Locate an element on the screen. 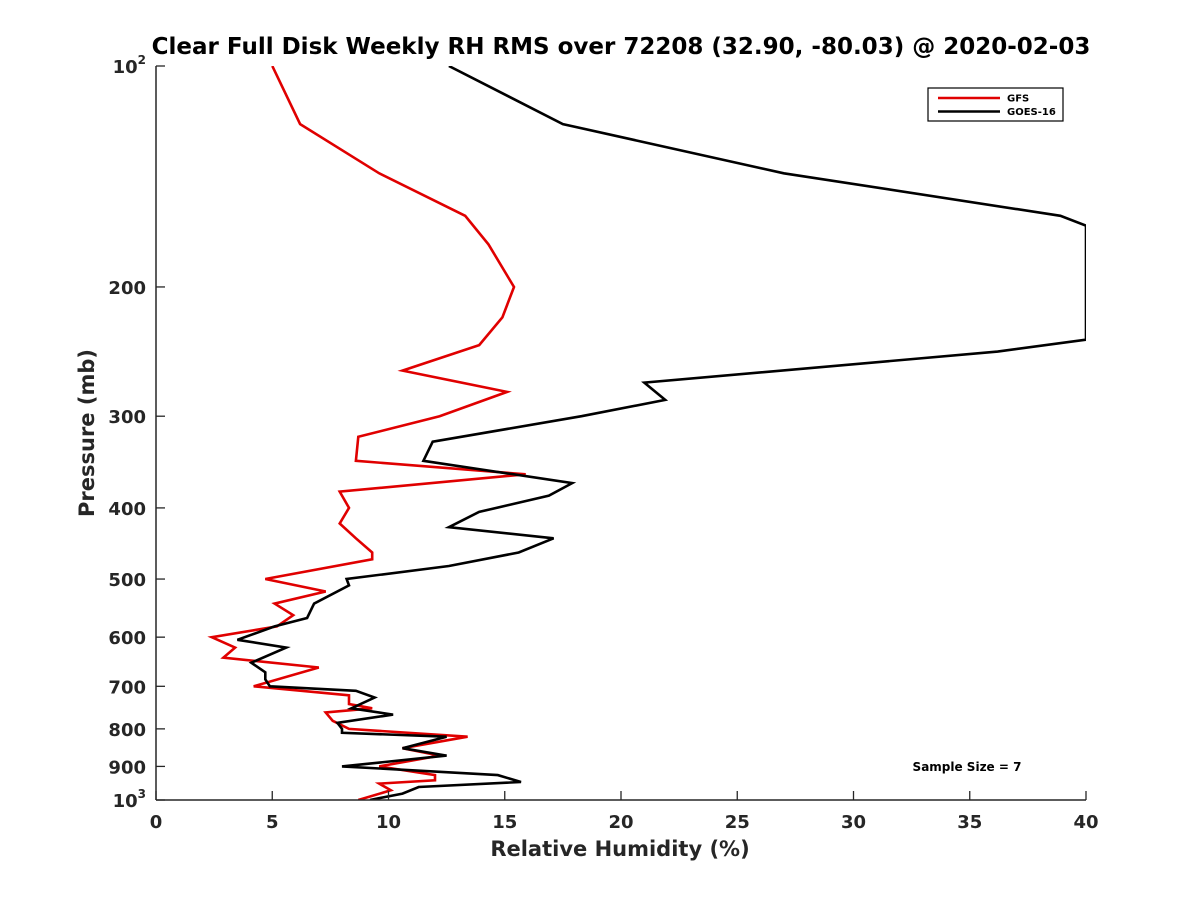 The width and height of the screenshot is (1200, 900). y-tick-label: 10³ is located at coordinates (129, 799).